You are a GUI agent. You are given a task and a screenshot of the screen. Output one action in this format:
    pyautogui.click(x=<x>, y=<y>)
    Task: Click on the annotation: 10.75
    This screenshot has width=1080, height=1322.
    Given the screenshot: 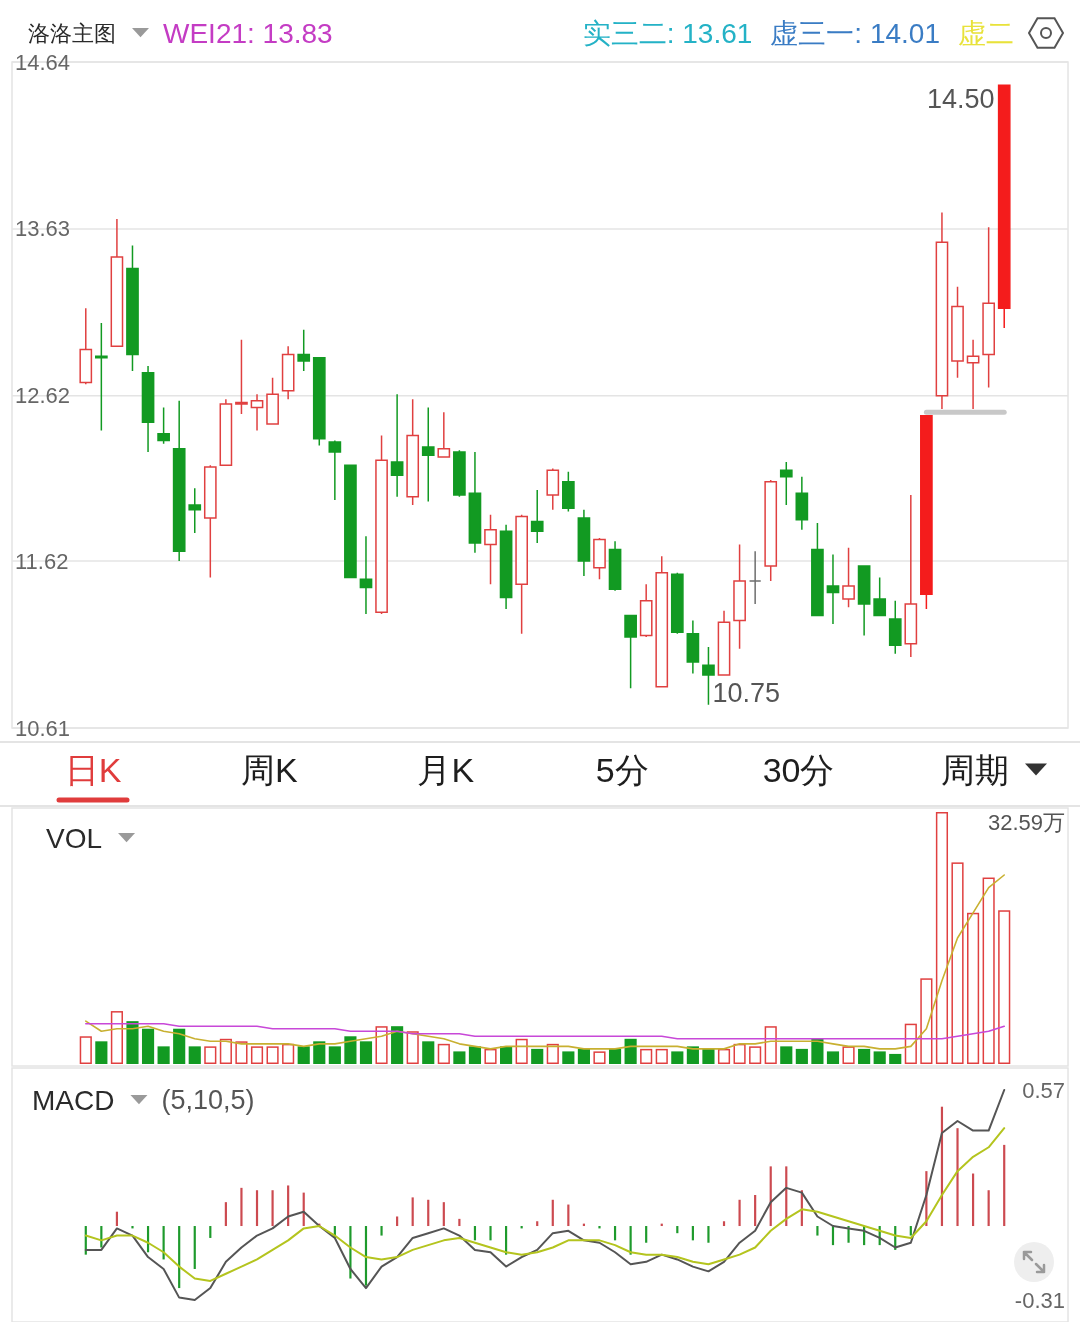 What is the action you would take?
    pyautogui.click(x=746, y=692)
    